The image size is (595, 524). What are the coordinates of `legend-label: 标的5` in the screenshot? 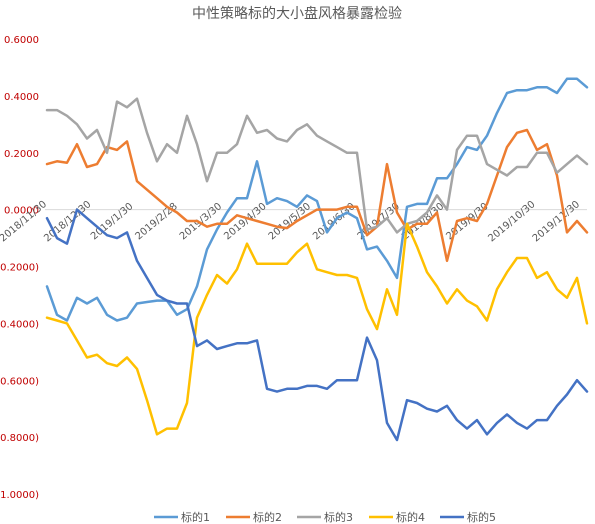 It's located at (481, 517).